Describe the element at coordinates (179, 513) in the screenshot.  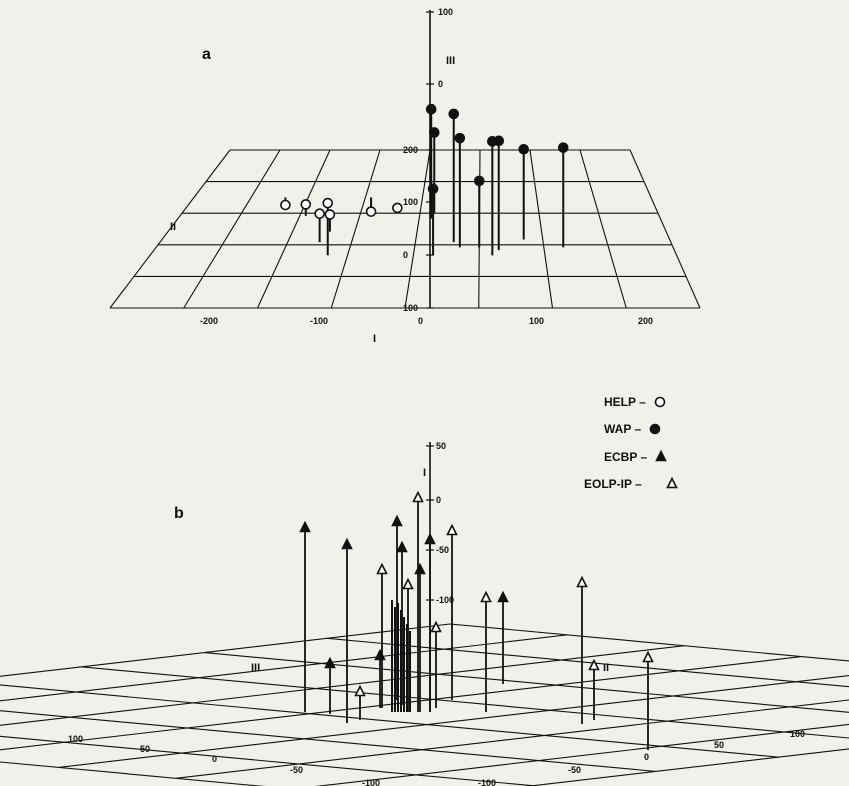
I see `panel-b-label: b` at that location.